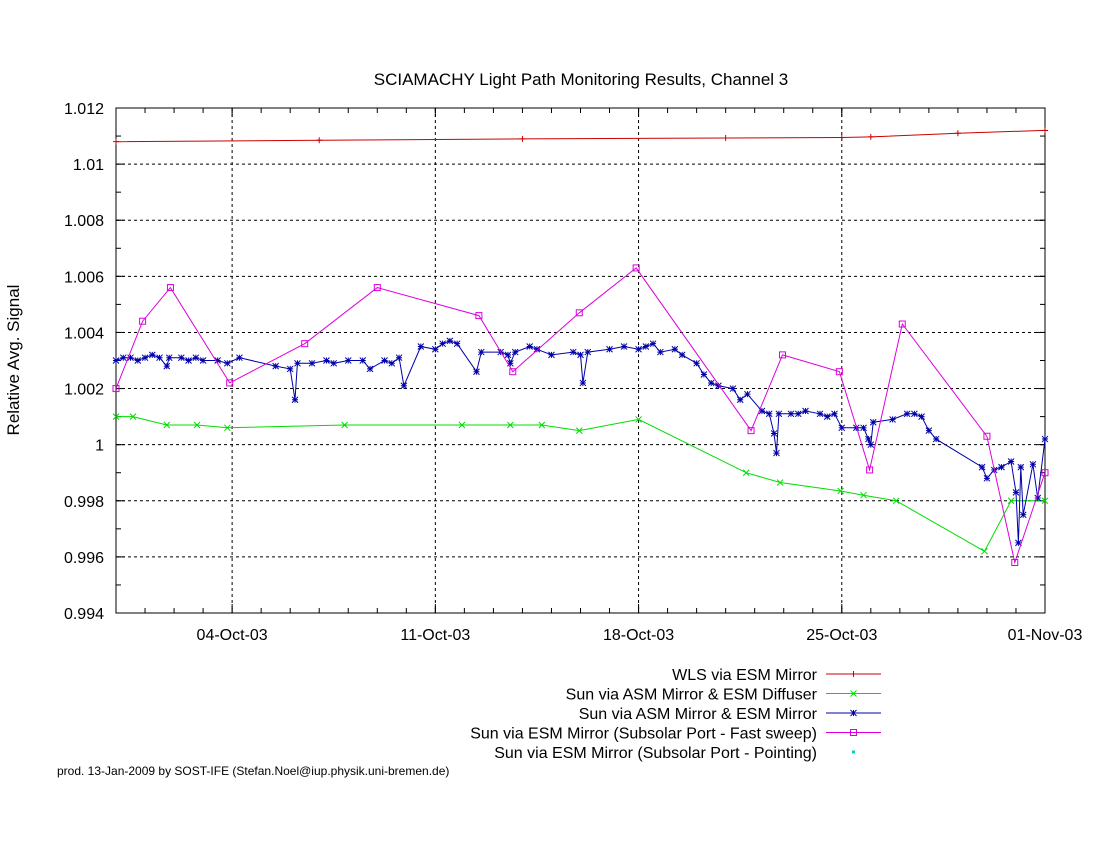  What do you see at coordinates (84, 221) in the screenshot?
I see `y-tick-label: 1.008` at bounding box center [84, 221].